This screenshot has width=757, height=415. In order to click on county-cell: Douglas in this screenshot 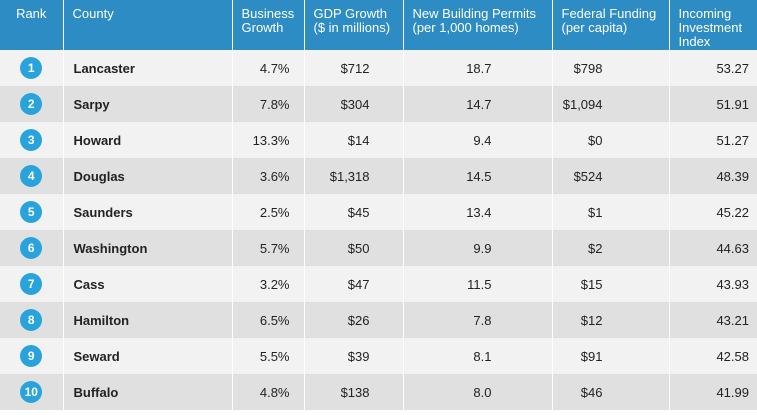, I will do `click(148, 176)`.